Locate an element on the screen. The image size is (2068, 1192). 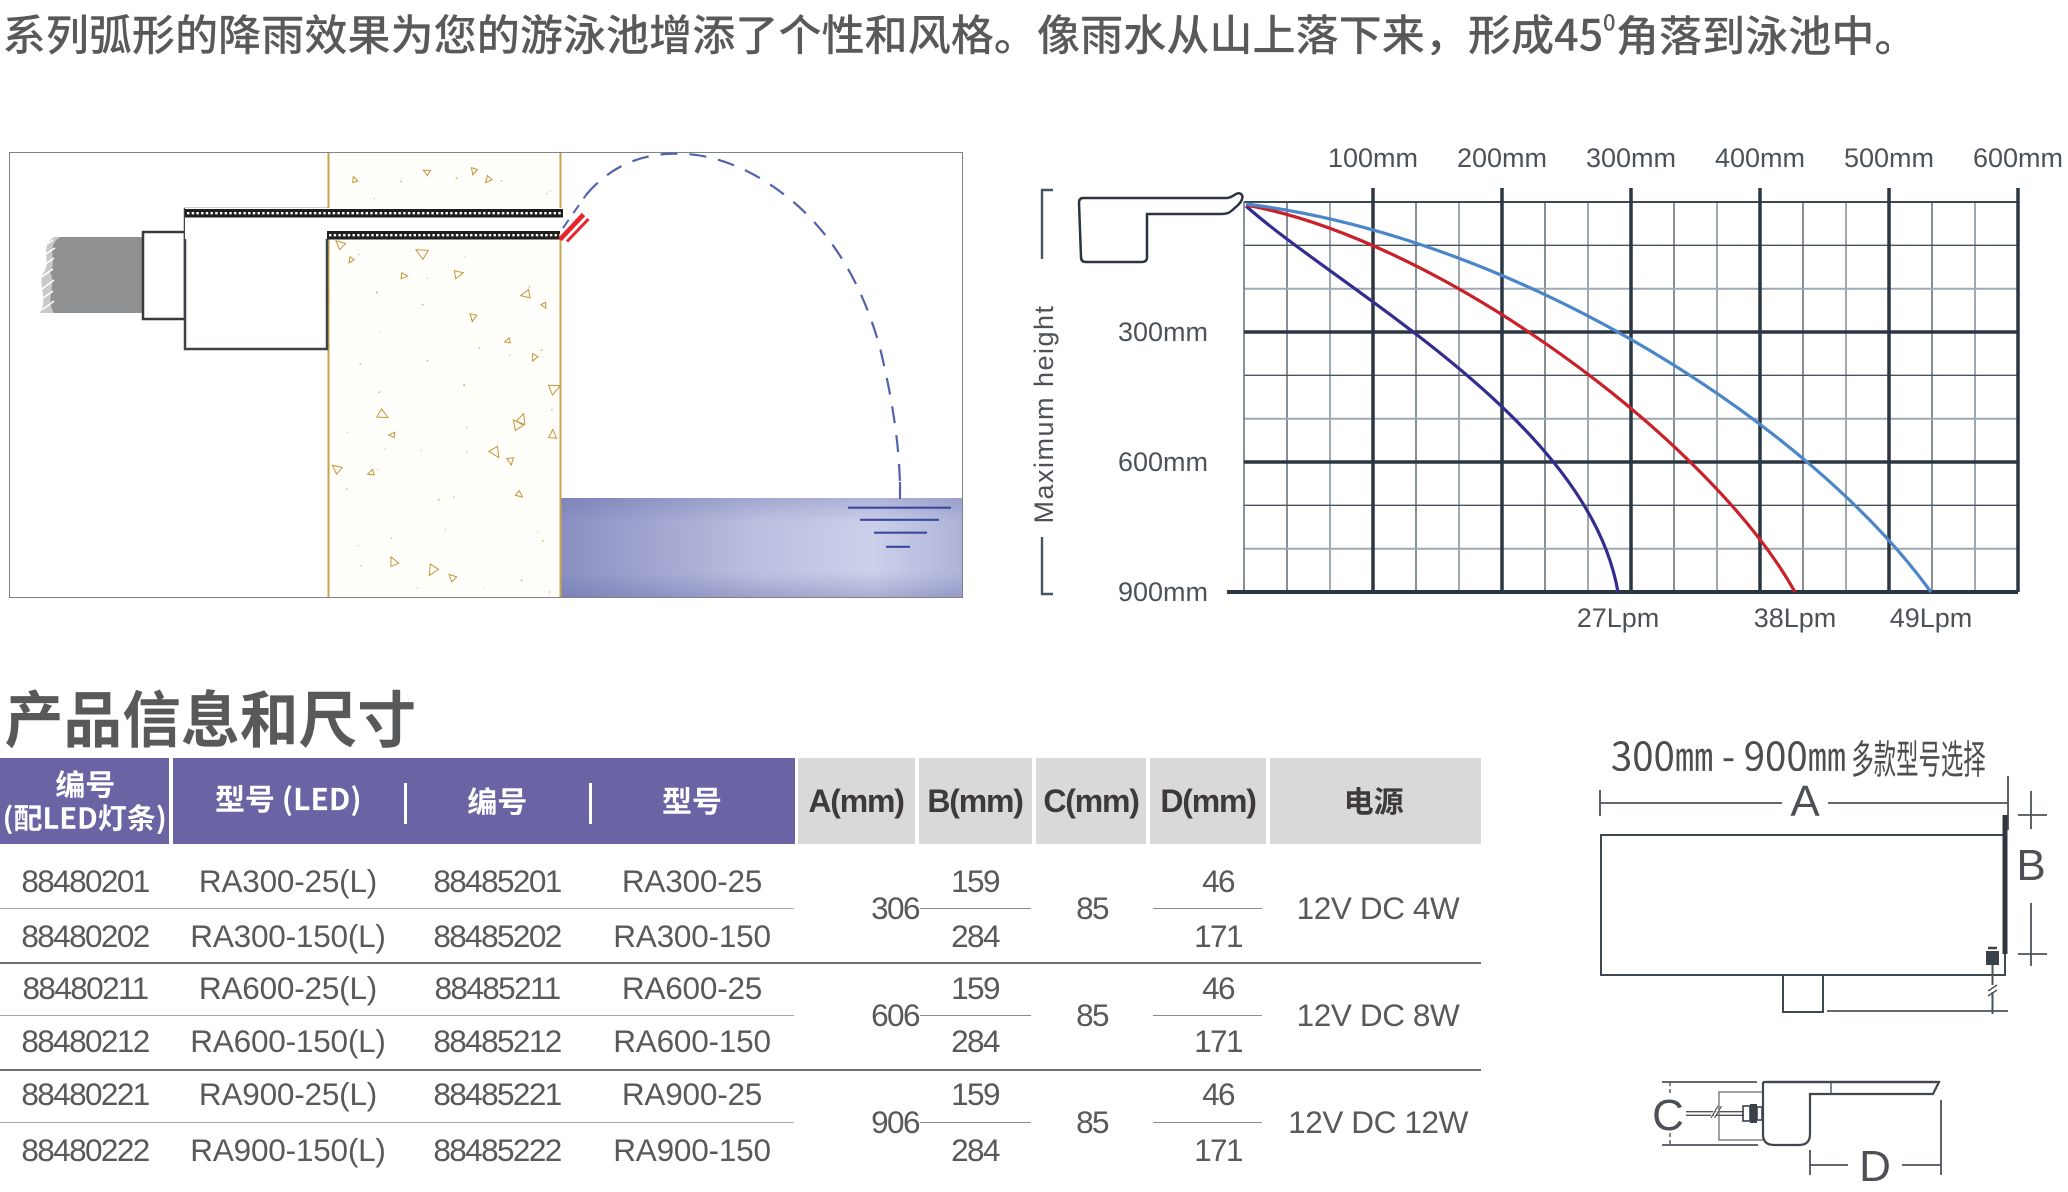
svg-text: 27Lpm is located at coordinates (1618, 618).